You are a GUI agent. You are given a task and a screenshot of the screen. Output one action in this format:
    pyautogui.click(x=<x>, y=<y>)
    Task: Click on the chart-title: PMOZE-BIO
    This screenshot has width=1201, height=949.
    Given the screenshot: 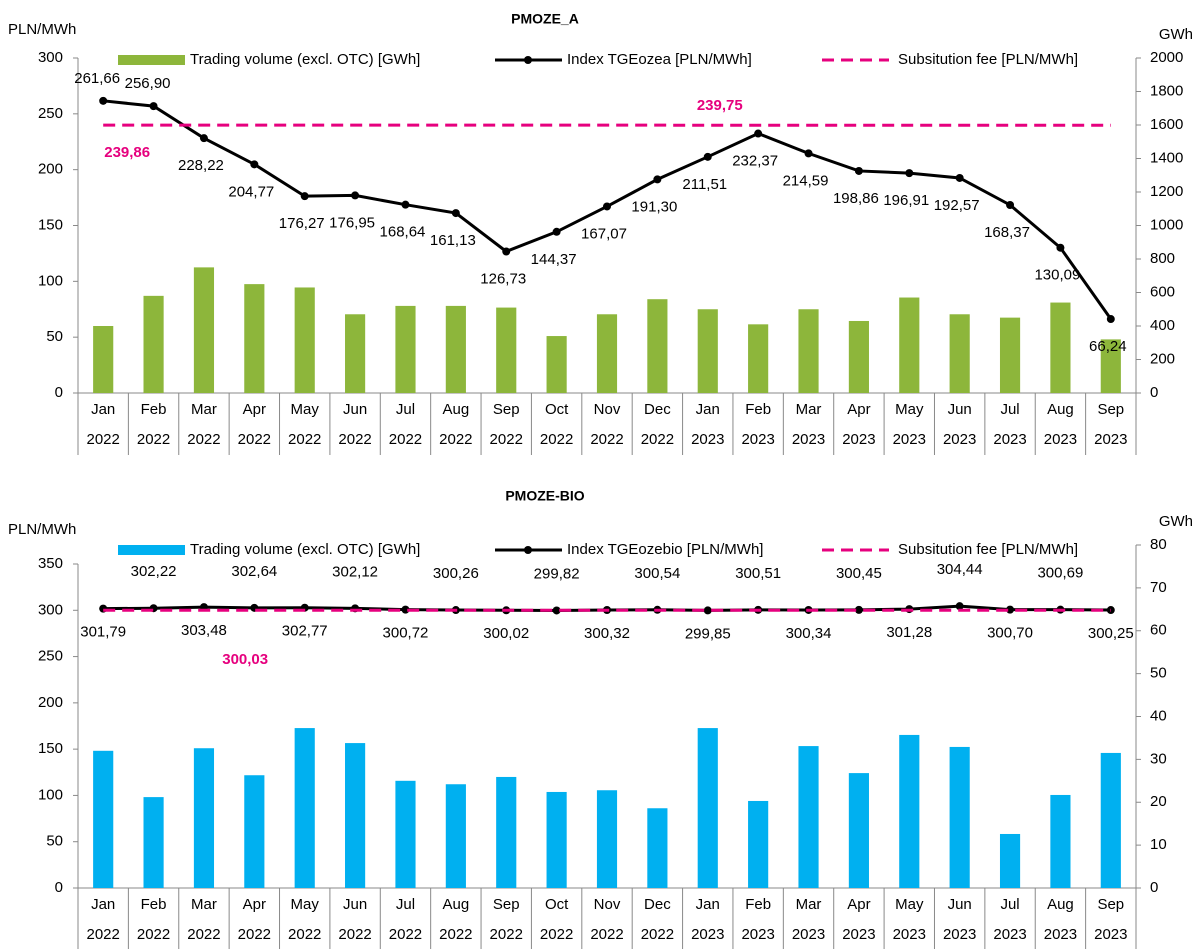 What is the action you would take?
    pyautogui.click(x=544, y=496)
    